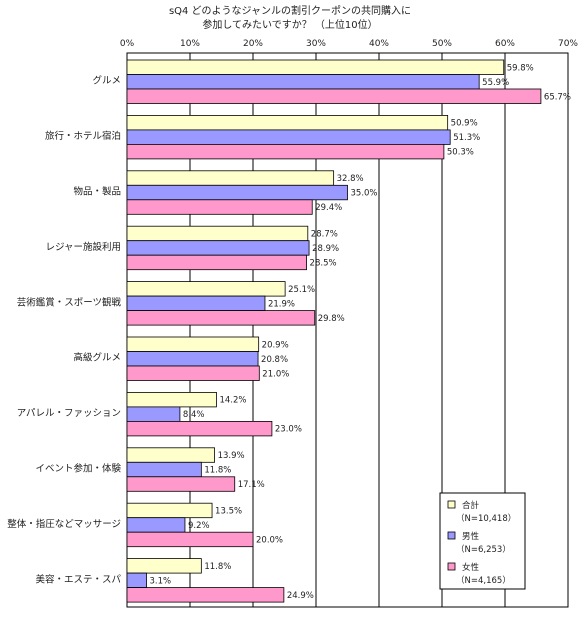 The width and height of the screenshot is (580, 620). I want to click on category-label: 整体・指圧などマッサージ, so click(64, 524).